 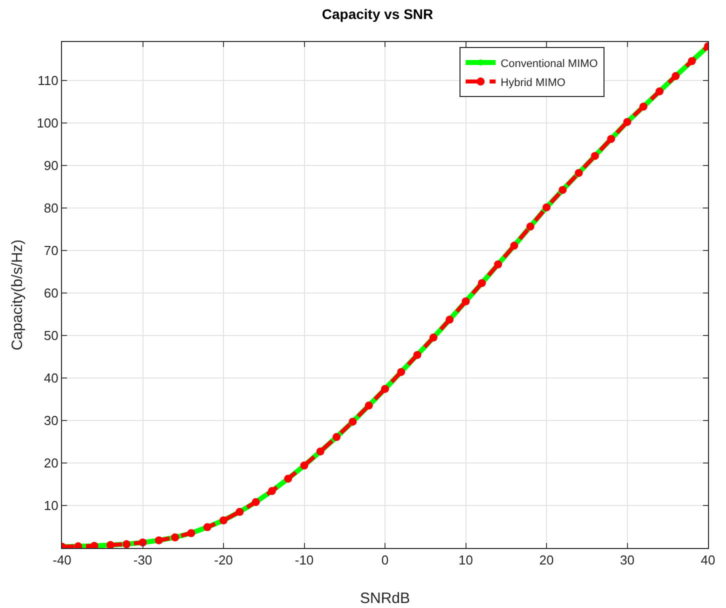 I want to click on x-tick-label: -10, so click(x=304, y=560).